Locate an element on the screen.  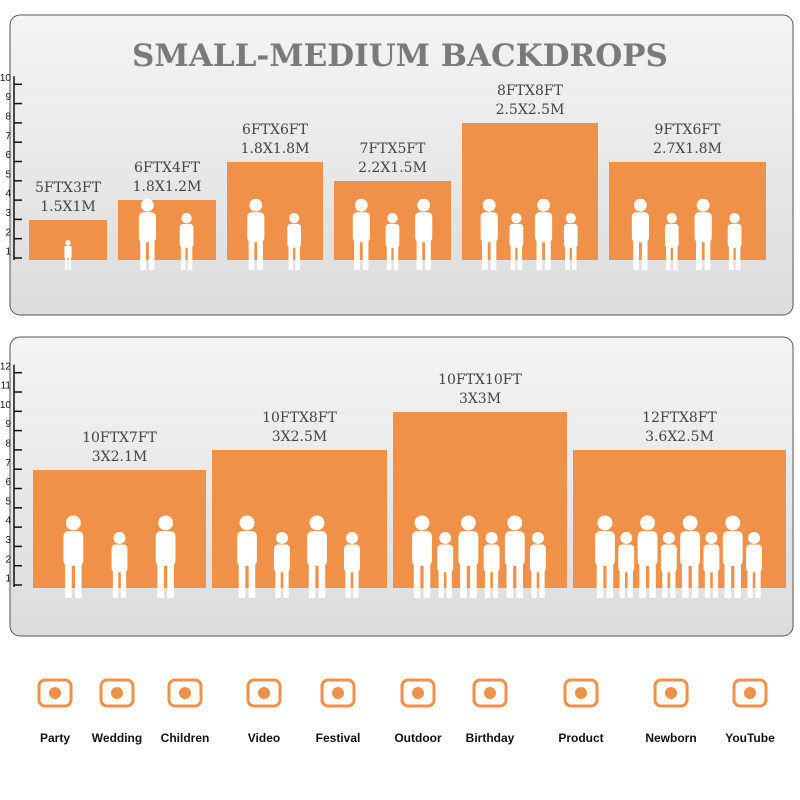
ruler-label: 9 is located at coordinates (8, 424).